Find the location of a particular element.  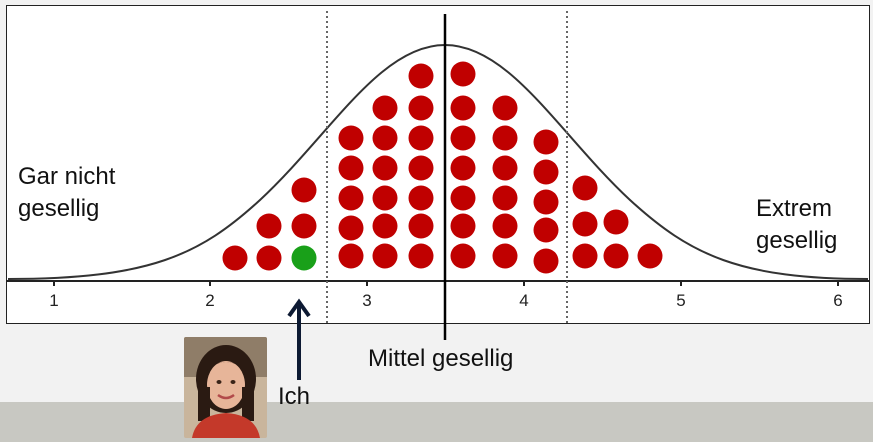

left-extreme-label: Gar nicht gesellig is located at coordinates (67, 192).